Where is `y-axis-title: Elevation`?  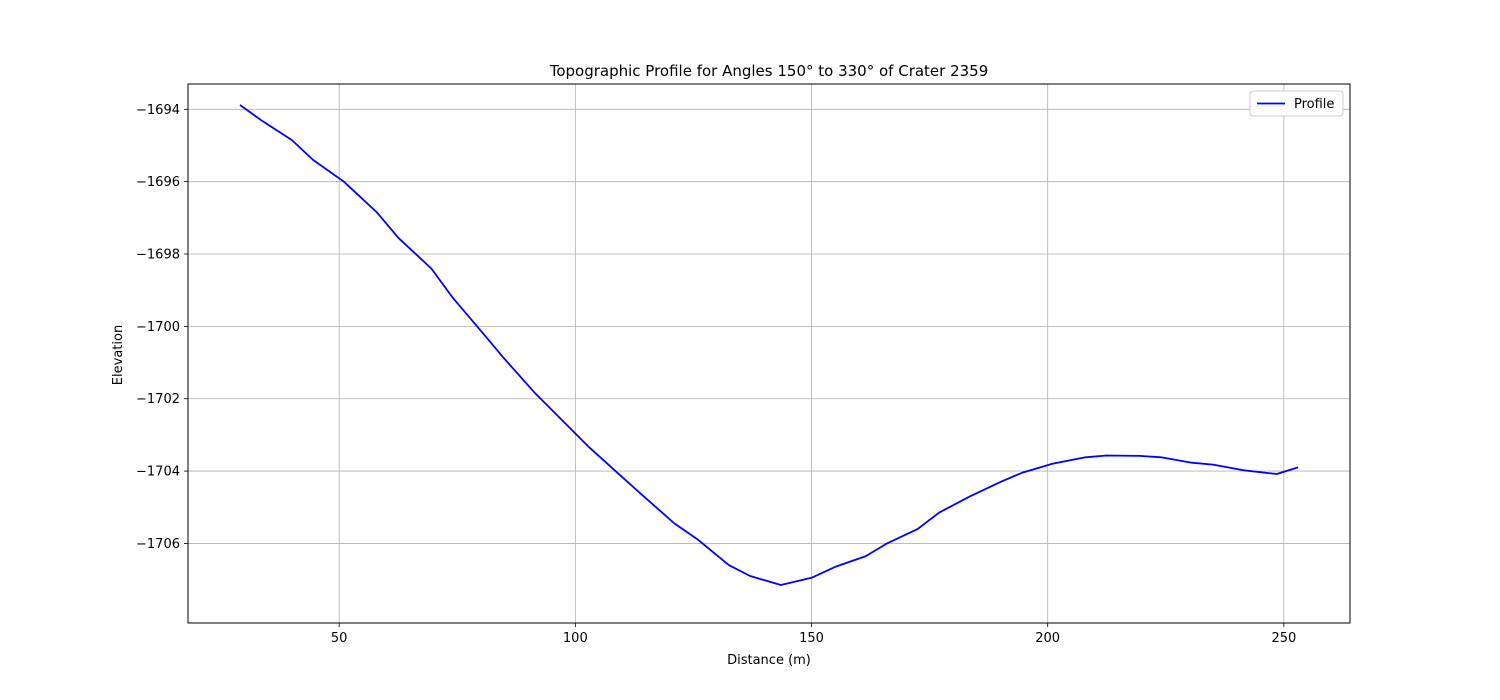
y-axis-title: Elevation is located at coordinates (118, 355).